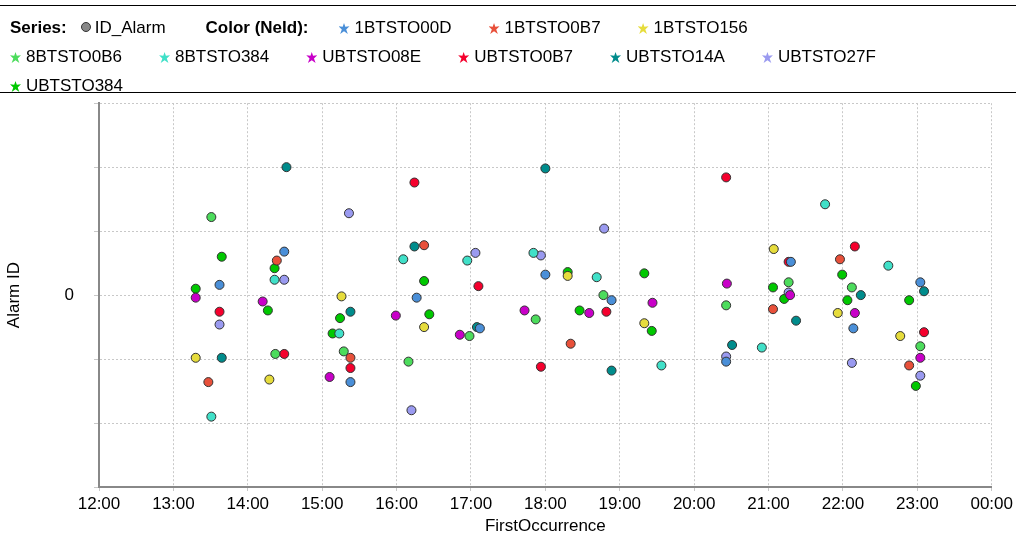 The width and height of the screenshot is (1016, 537). I want to click on text: Series:, so click(38, 27).